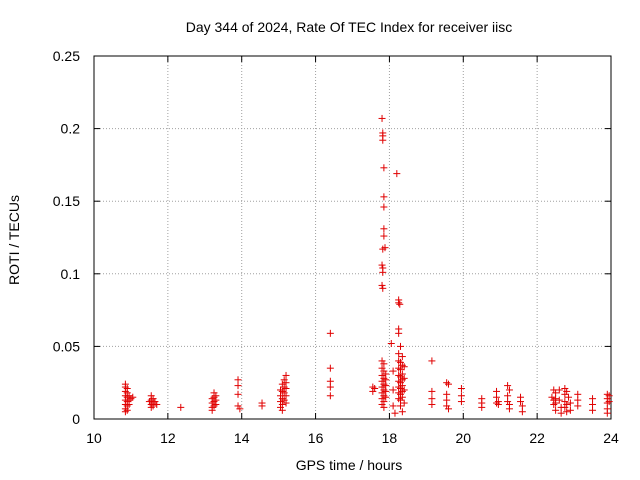 This screenshot has width=640, height=480. What do you see at coordinates (537, 438) in the screenshot?
I see `x-tick-label: 22` at bounding box center [537, 438].